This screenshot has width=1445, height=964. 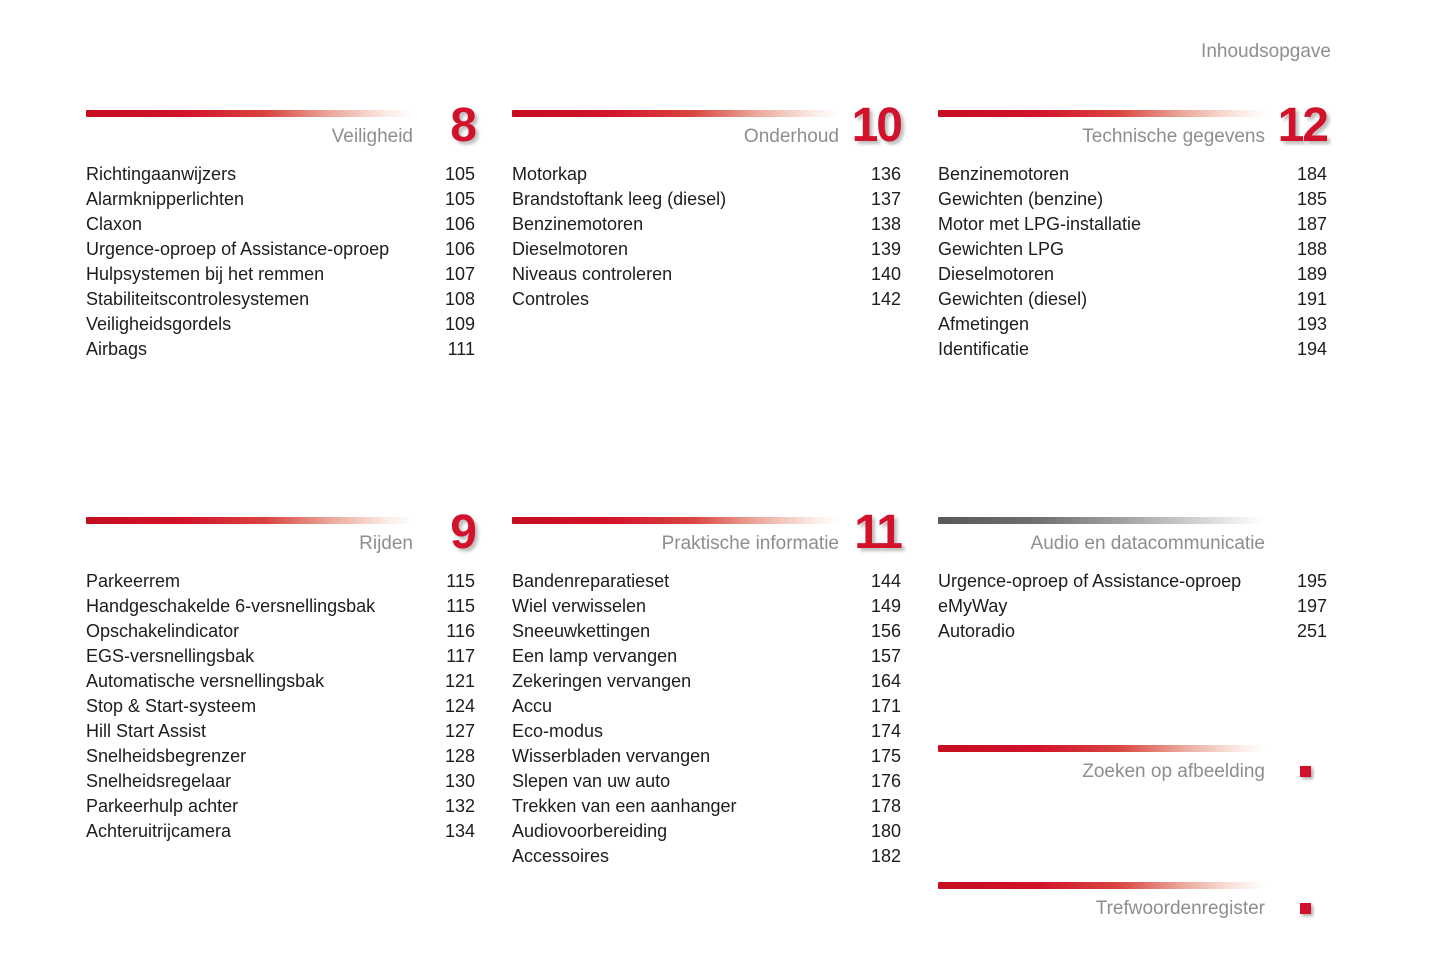 I want to click on toc-item: Parkeerhulp achter 132, so click(x=280, y=806).